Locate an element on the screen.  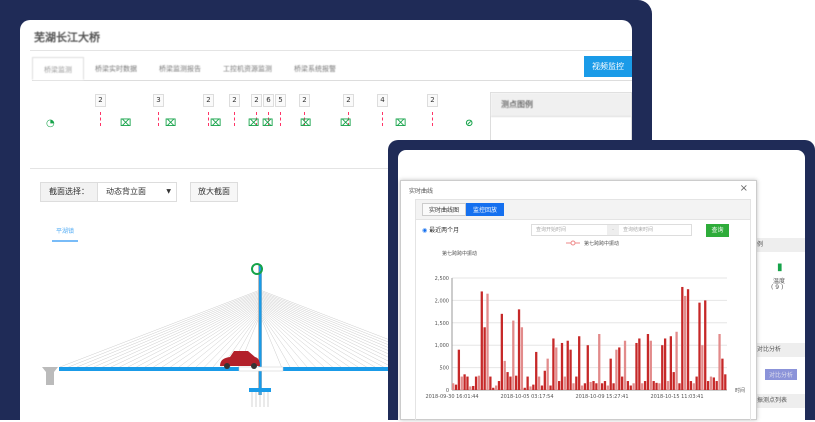
tab-realtime-curve: 实时曲线图 is located at coordinates (444, 209).